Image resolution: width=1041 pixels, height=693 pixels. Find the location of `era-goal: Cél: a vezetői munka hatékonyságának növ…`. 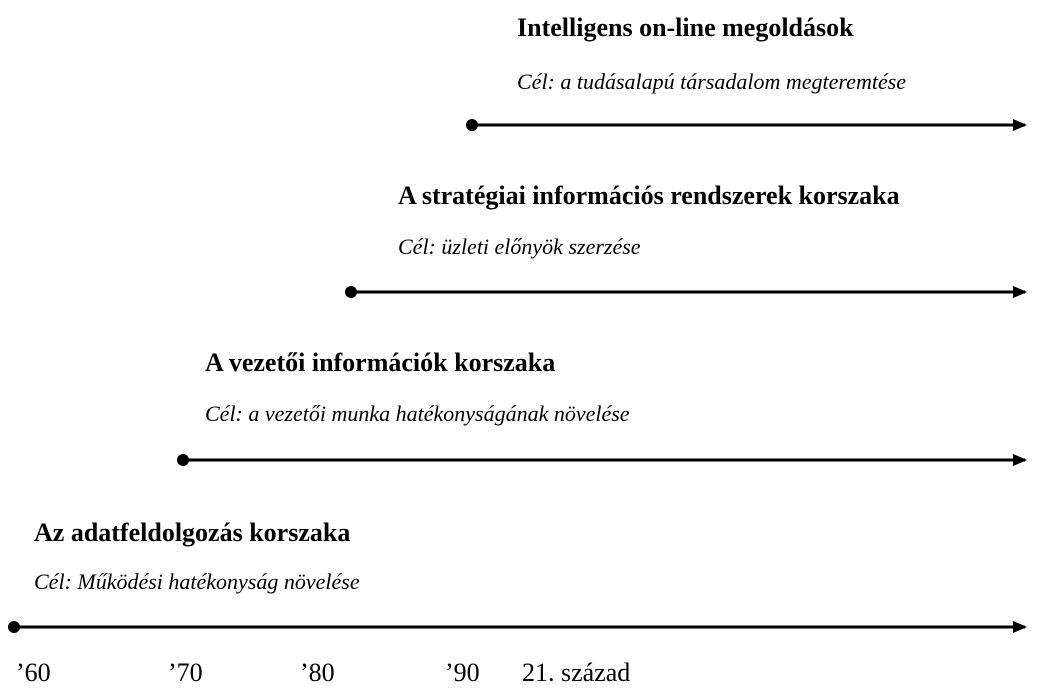

era-goal: Cél: a vezetői munka hatékonyságának növ… is located at coordinates (417, 413).